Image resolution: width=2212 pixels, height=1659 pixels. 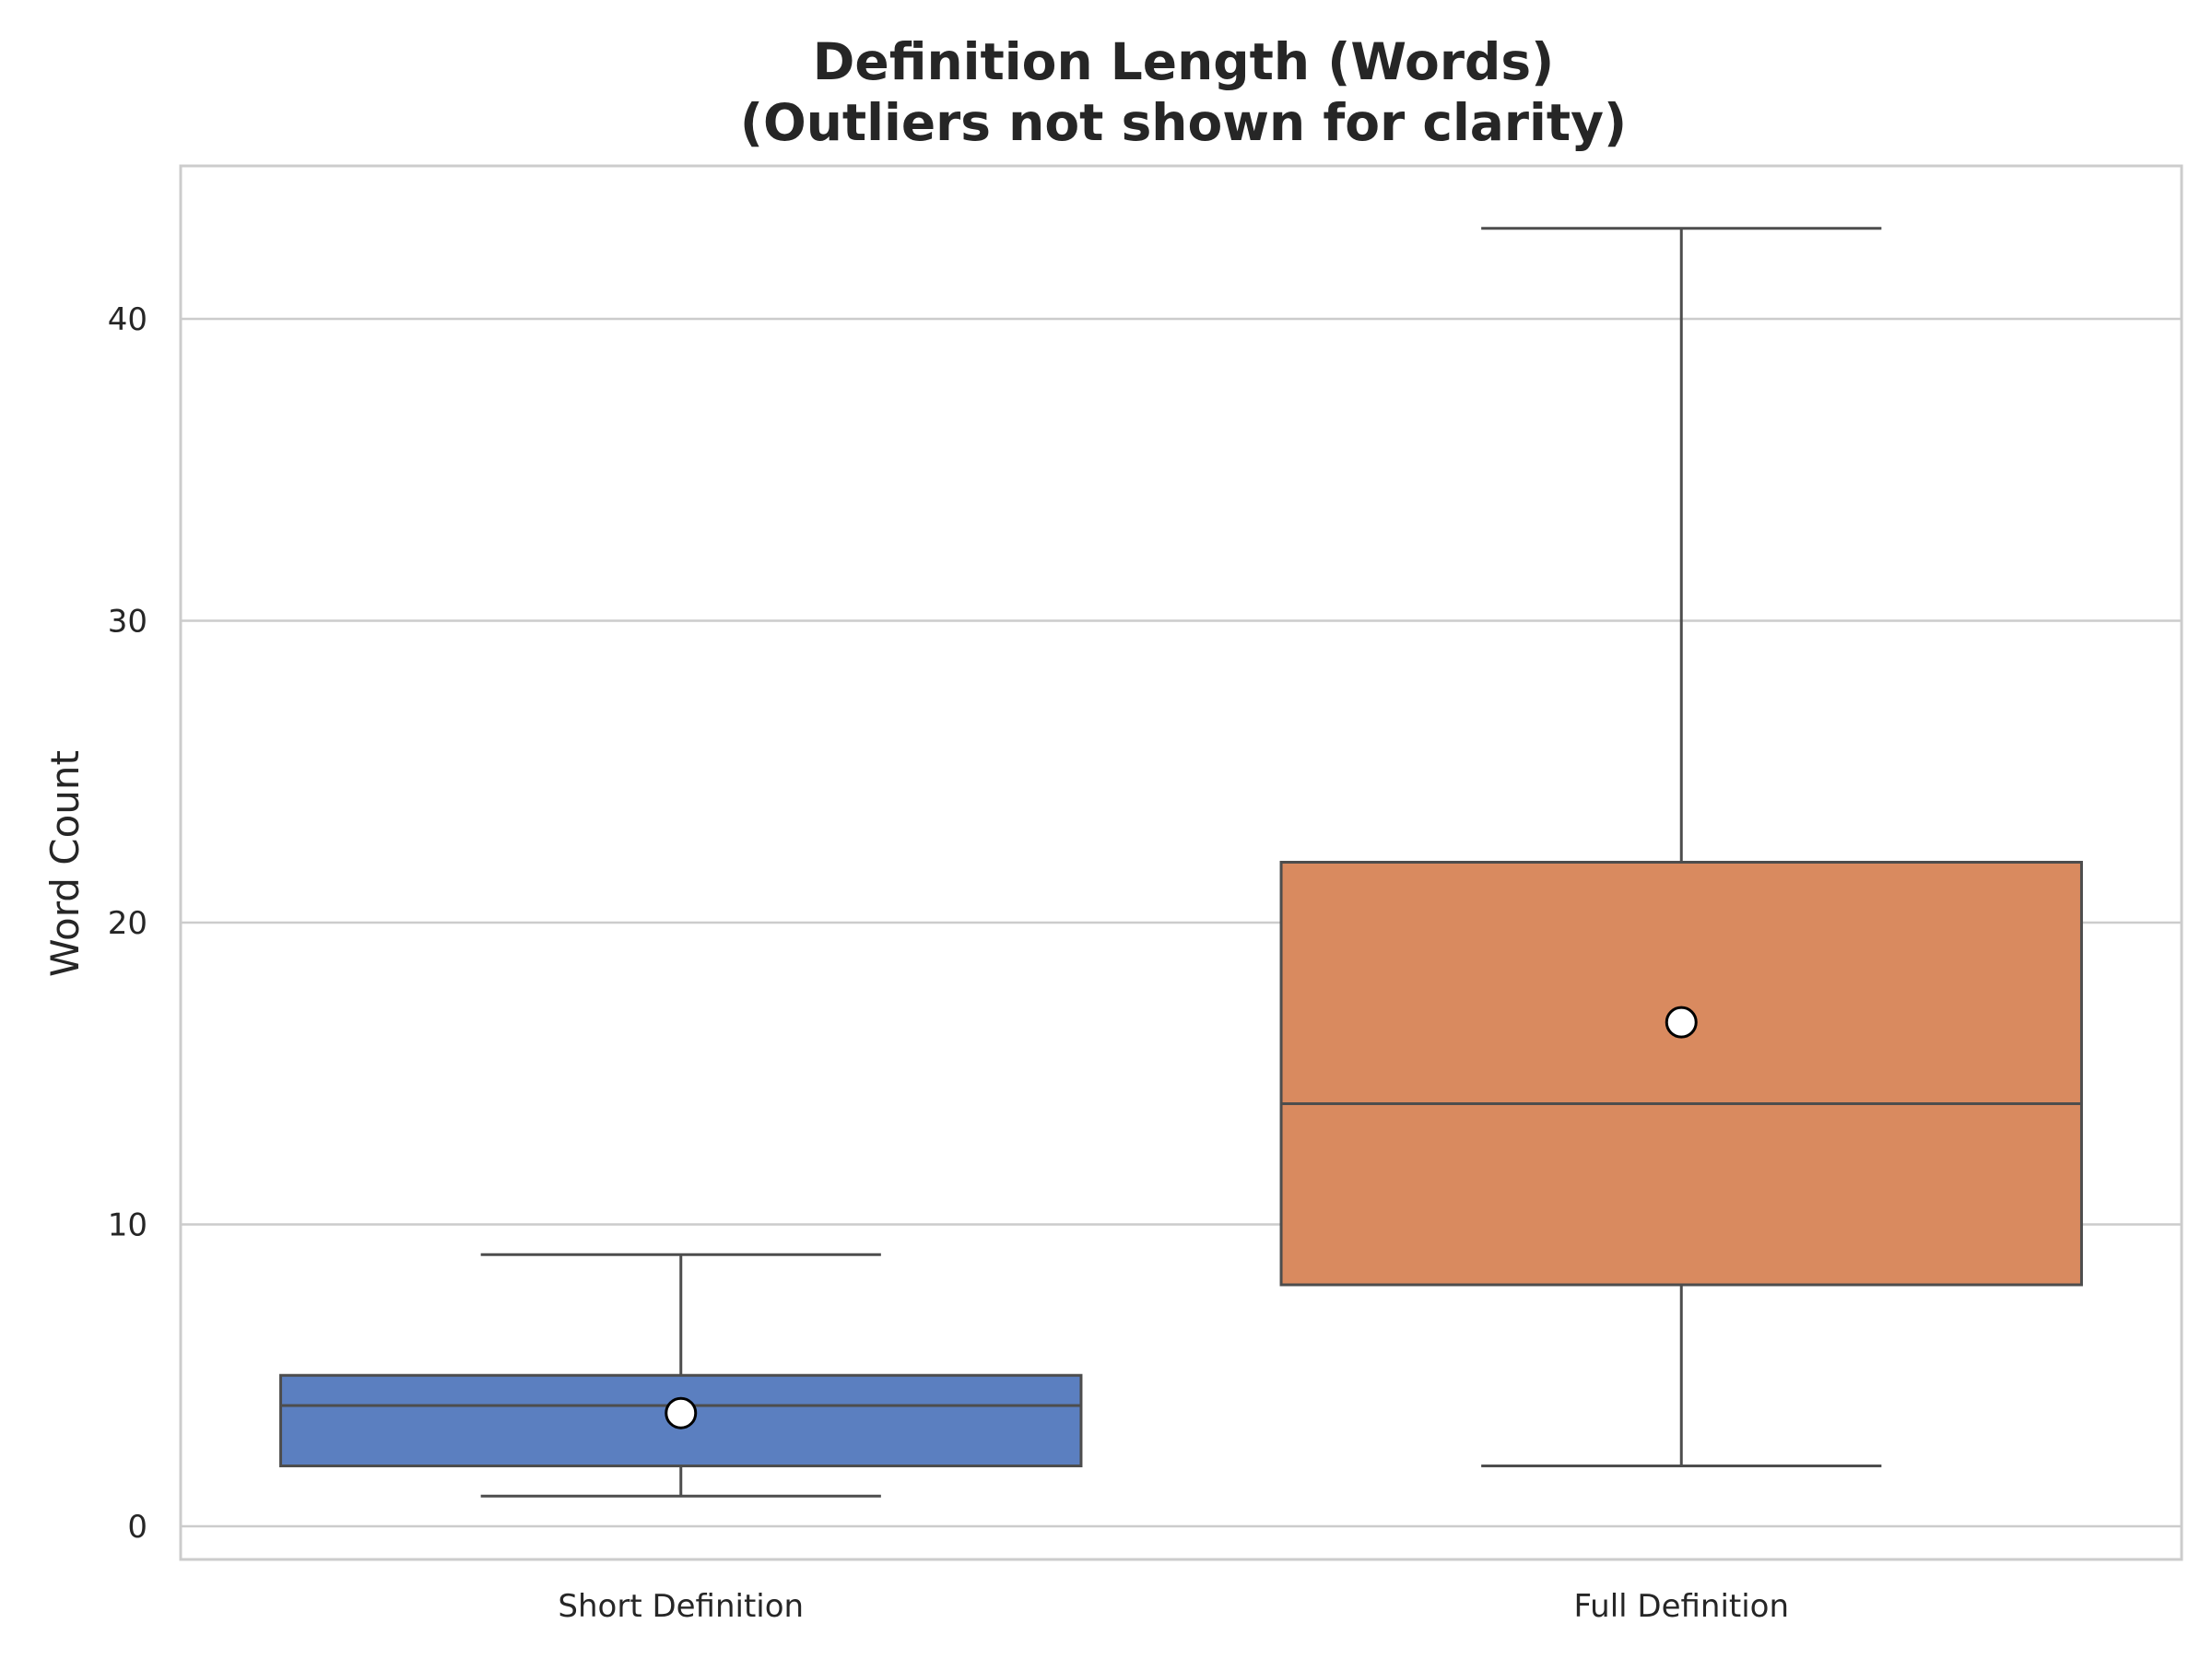 What do you see at coordinates (1173, 1606) in the screenshot?
I see `x-tick-labels: Short Definition Full Definition` at bounding box center [1173, 1606].